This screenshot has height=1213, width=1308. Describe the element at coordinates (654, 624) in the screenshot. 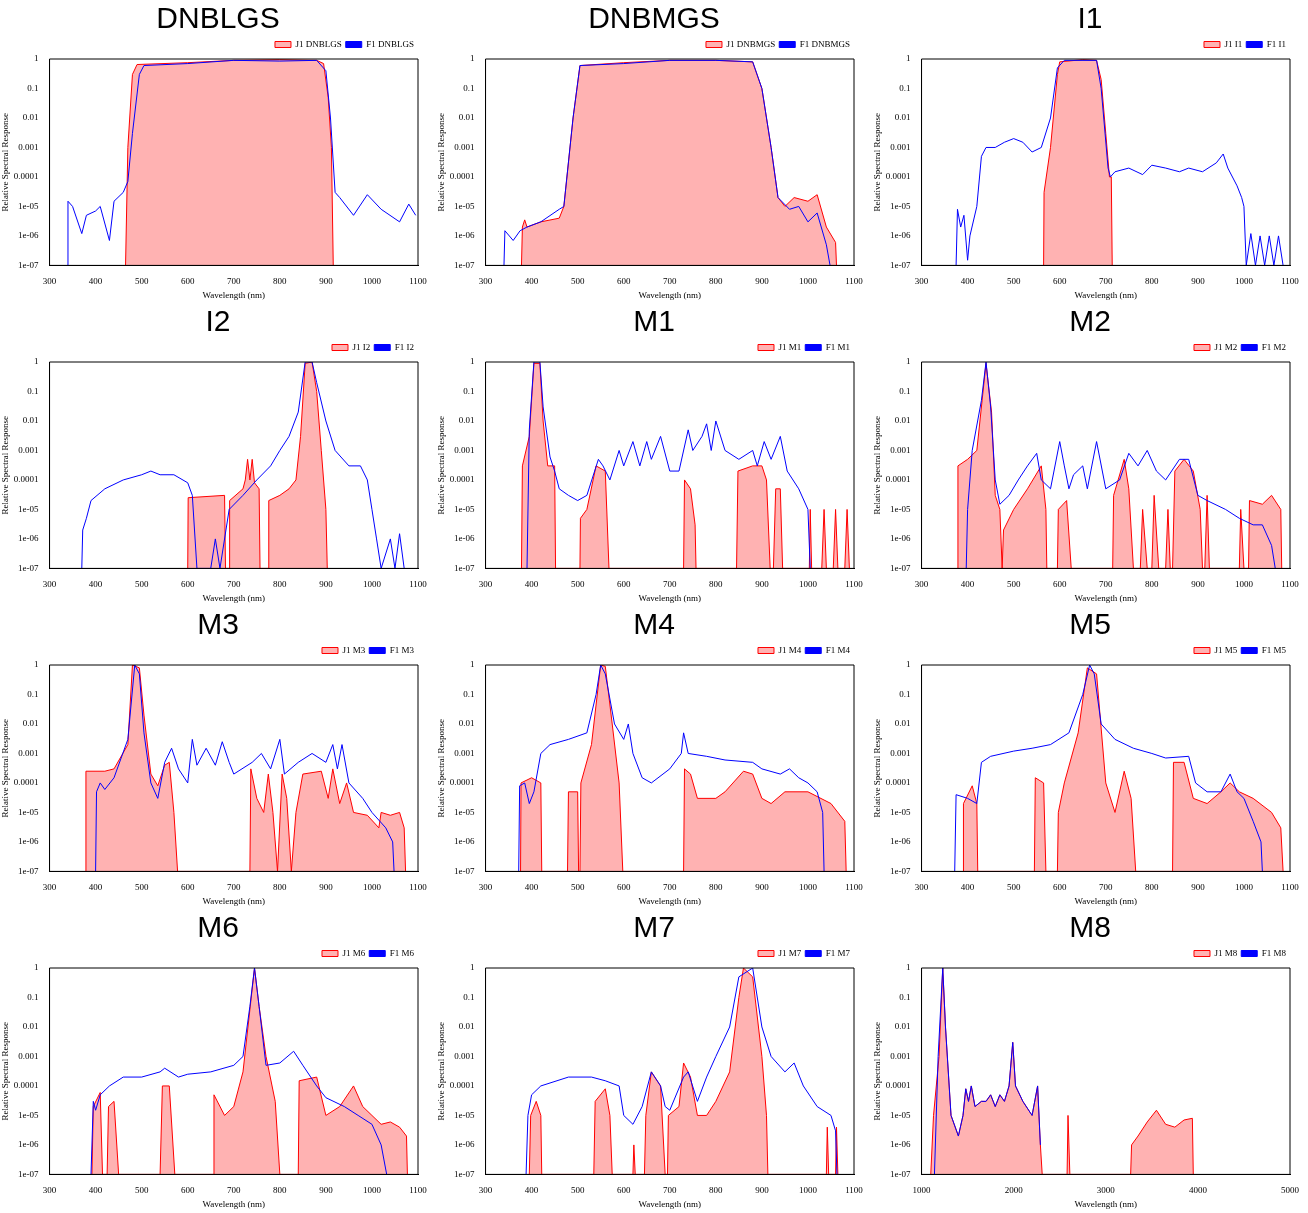

I see `text: M4` at that location.